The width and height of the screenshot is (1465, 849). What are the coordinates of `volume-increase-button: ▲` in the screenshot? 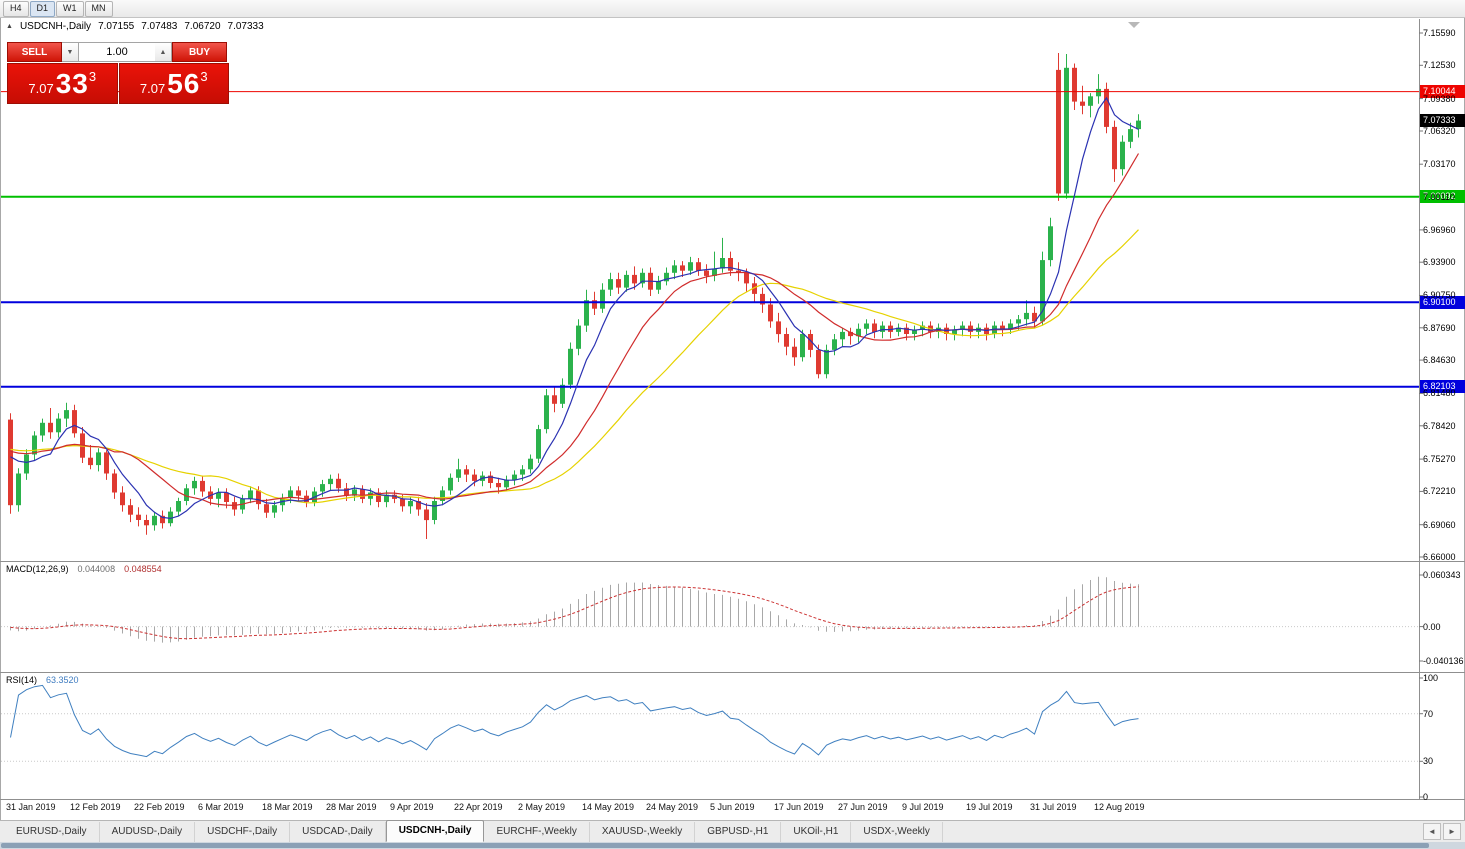 It's located at (163, 52).